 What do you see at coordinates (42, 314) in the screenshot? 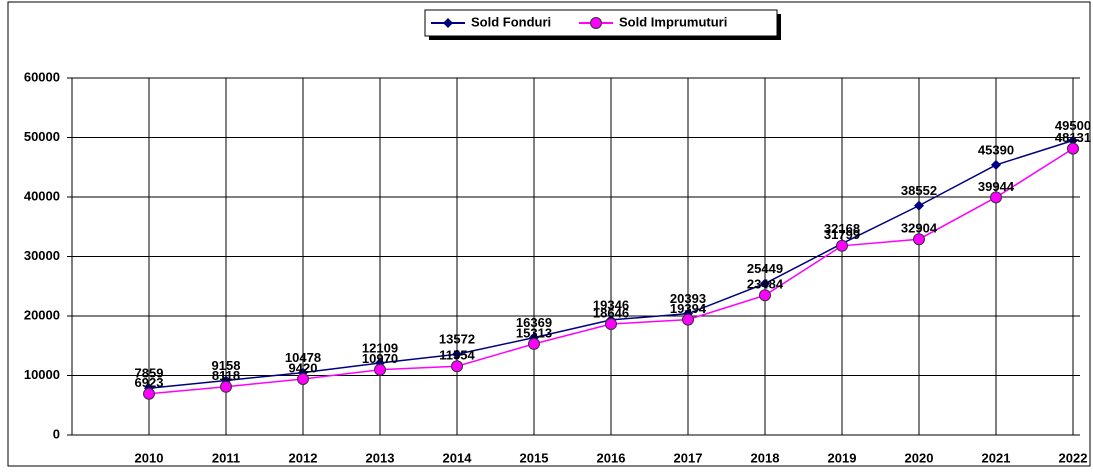
I see `y-tick-label: 20000` at bounding box center [42, 314].